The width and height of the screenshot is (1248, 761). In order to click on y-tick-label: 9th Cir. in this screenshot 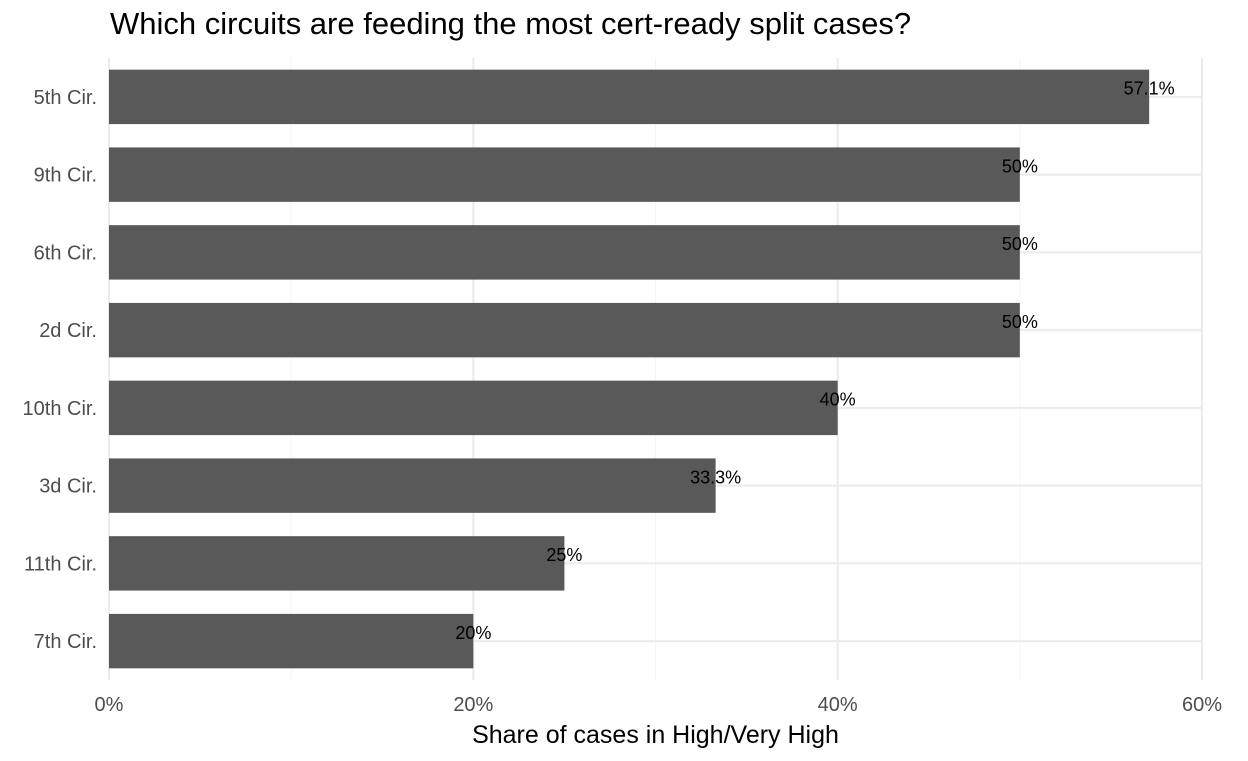, I will do `click(65, 176)`.